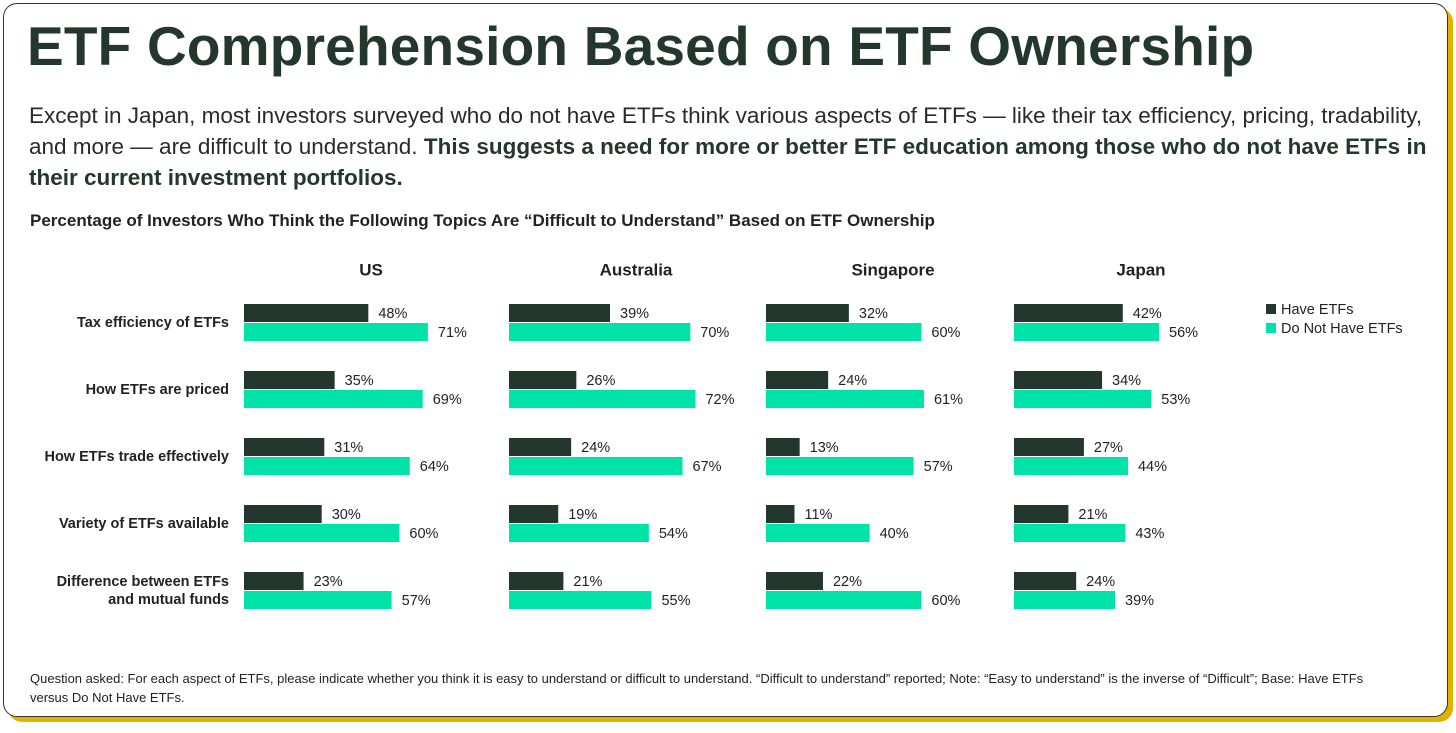  I want to click on value-label: 35%, so click(359, 381).